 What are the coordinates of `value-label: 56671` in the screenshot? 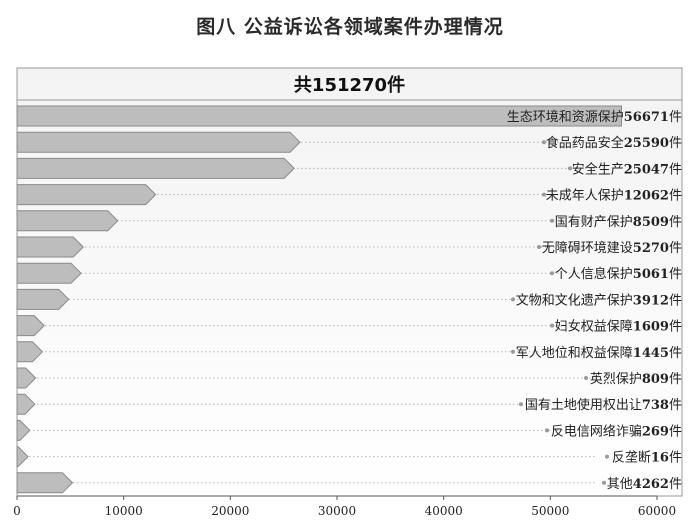 It's located at (646, 117).